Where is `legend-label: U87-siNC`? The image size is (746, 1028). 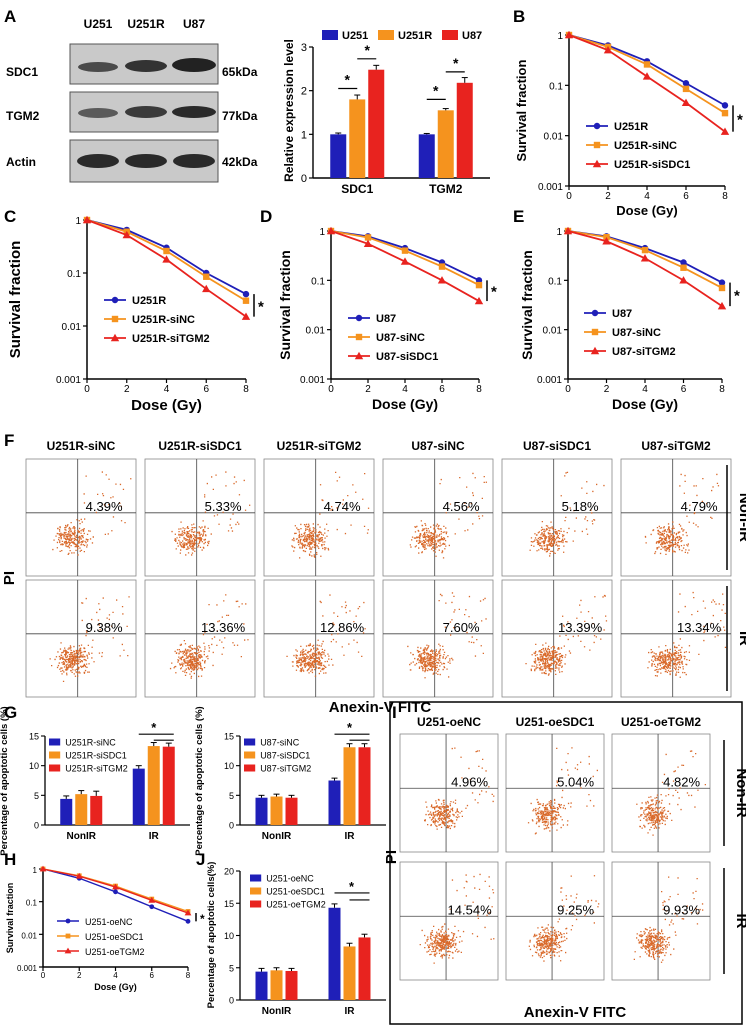 legend-label: U87-siNC is located at coordinates (400, 338).